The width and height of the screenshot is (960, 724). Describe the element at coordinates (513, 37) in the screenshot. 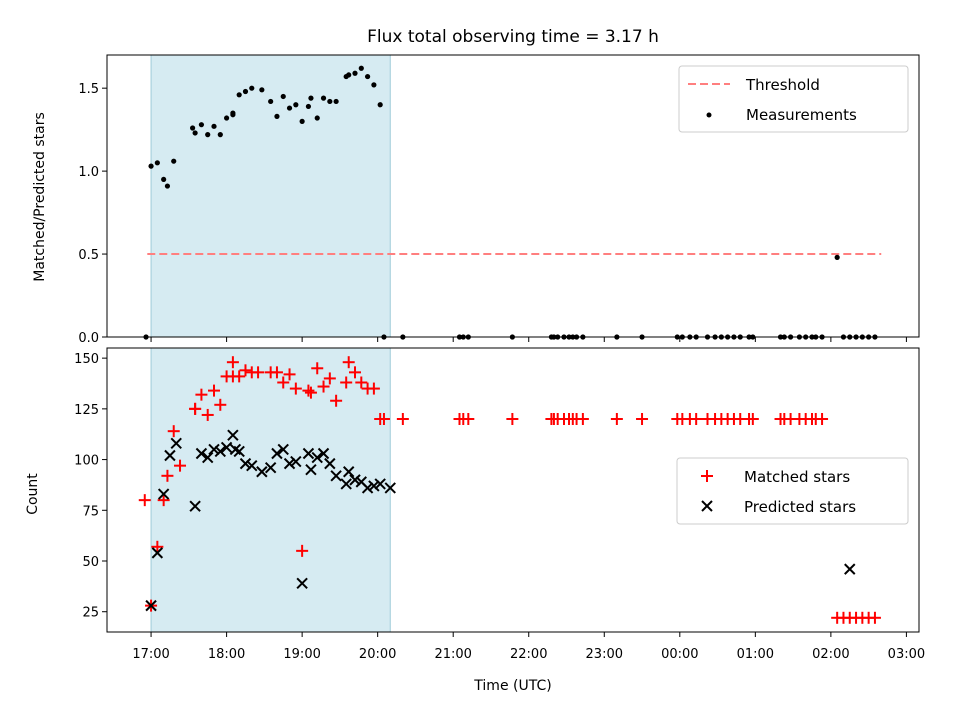

I see `chart-title: Flux total observing time = 3.17 h` at that location.